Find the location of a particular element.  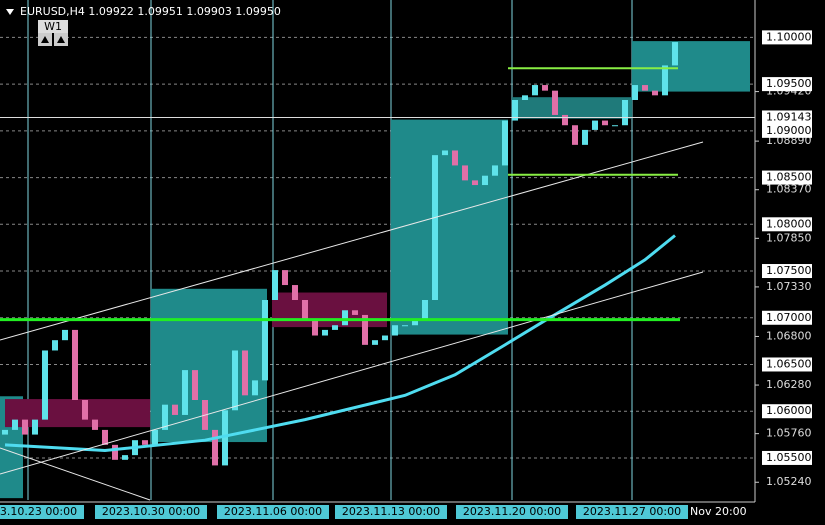

y-tick-label: 1.07000 is located at coordinates (789, 317).